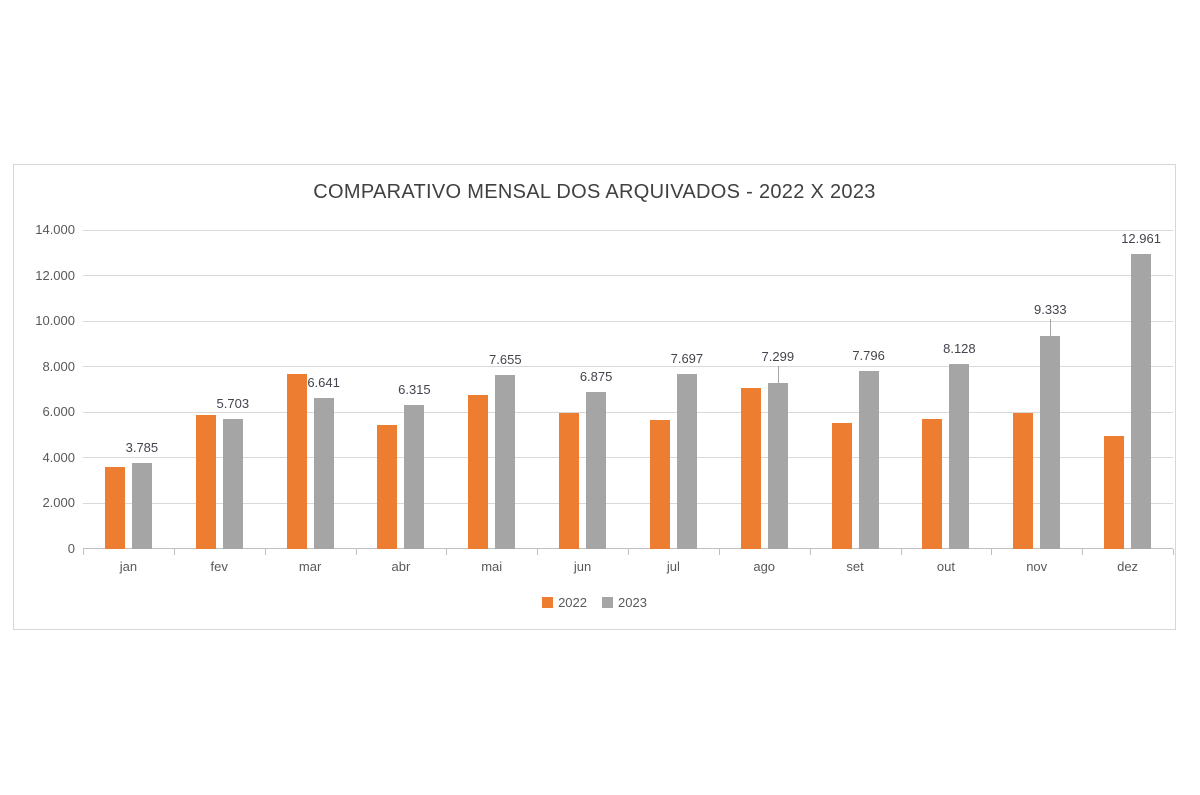 The height and width of the screenshot is (795, 1200). I want to click on bar-2023-jul, so click(686, 461).